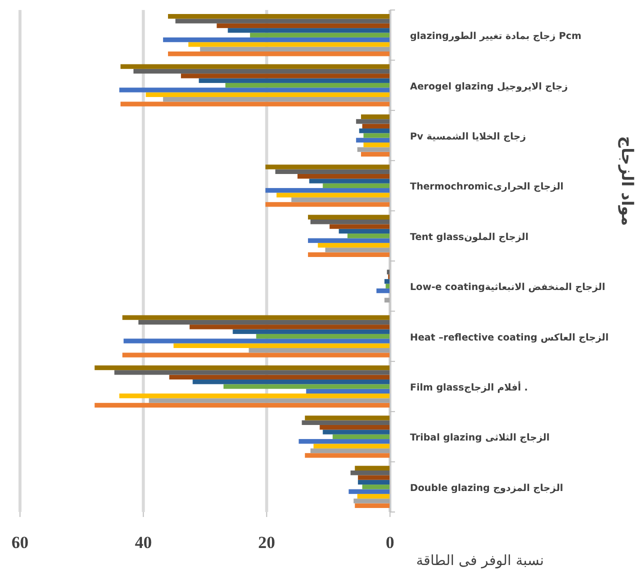 This screenshot has width=638, height=570. What do you see at coordinates (267, 542) in the screenshot?
I see `x-tick-label: 20` at bounding box center [267, 542].